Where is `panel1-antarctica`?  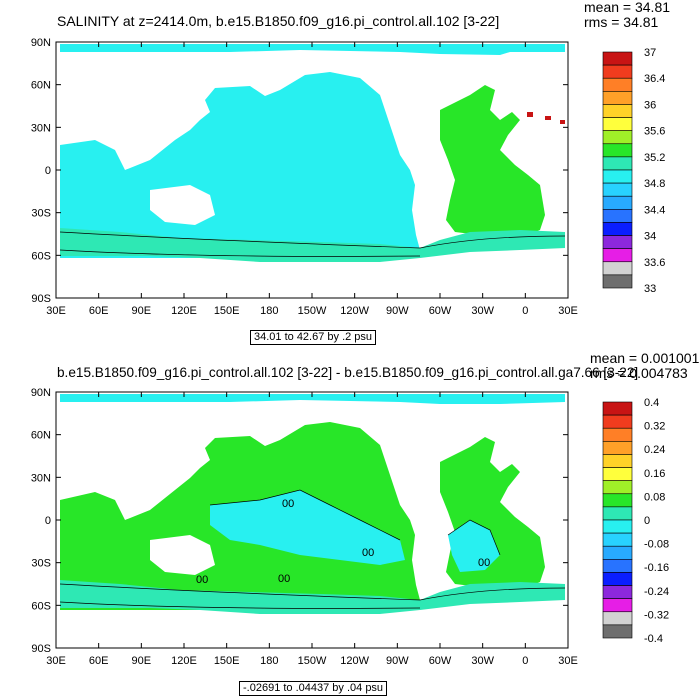 panel1-antarctica is located at coordinates (312, 280).